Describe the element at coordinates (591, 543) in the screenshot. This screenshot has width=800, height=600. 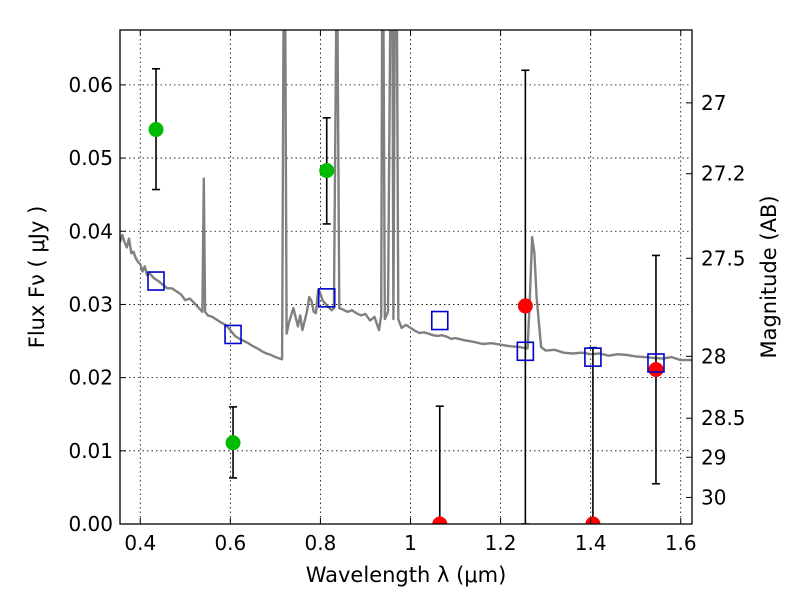
I see `x-tick-label: 1.4` at that location.